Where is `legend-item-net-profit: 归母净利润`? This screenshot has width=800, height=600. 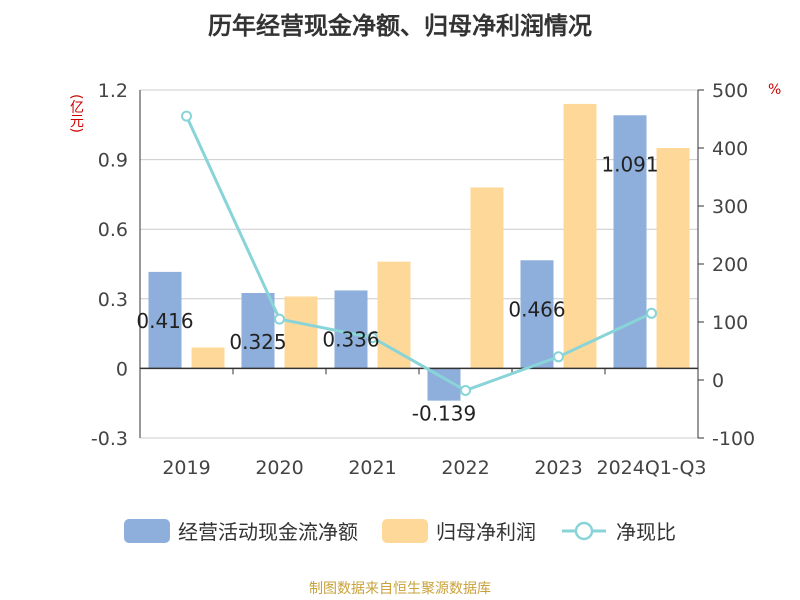 legend-item-net-profit: 归母净利润 is located at coordinates (459, 530).